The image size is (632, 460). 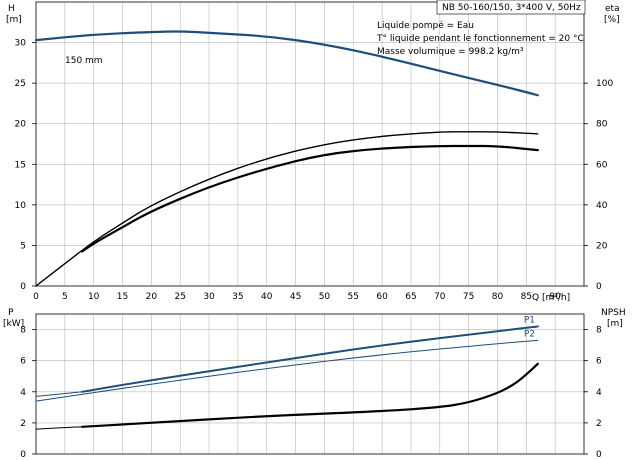 I want to click on top-right-tick-label: 60, so click(x=602, y=165).